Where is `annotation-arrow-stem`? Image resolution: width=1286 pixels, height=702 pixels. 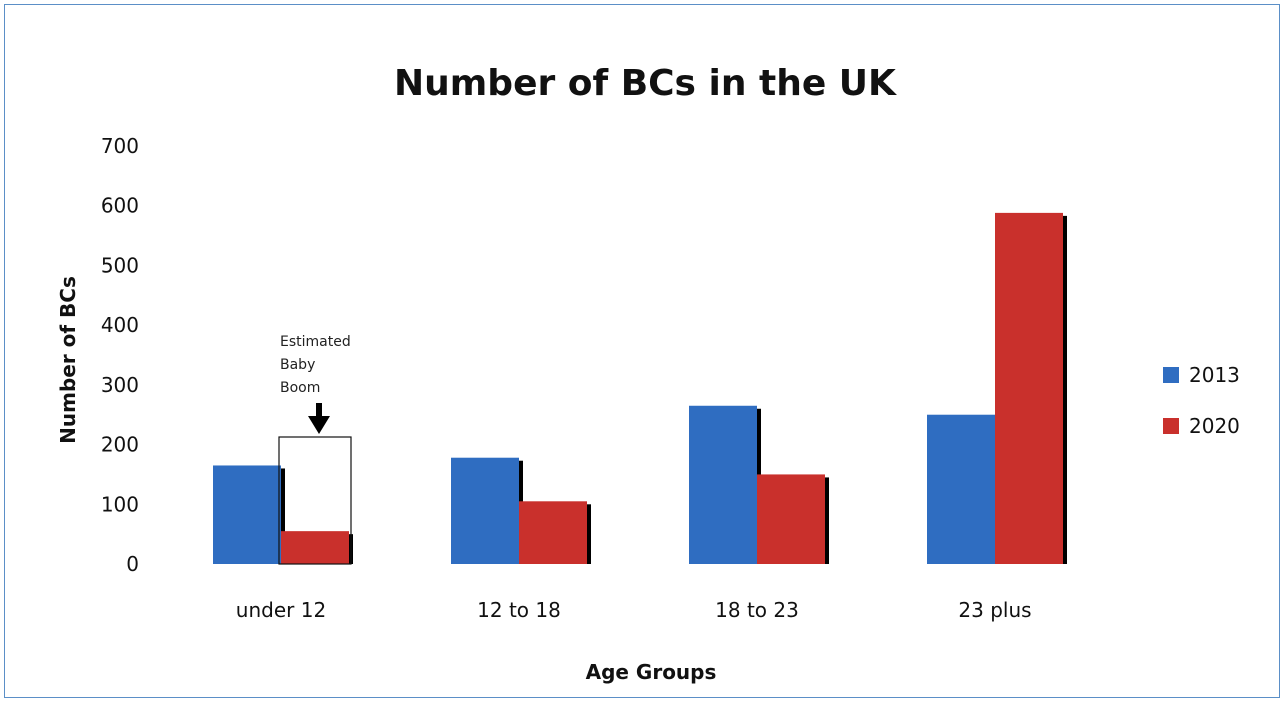 annotation-arrow-stem is located at coordinates (319, 410).